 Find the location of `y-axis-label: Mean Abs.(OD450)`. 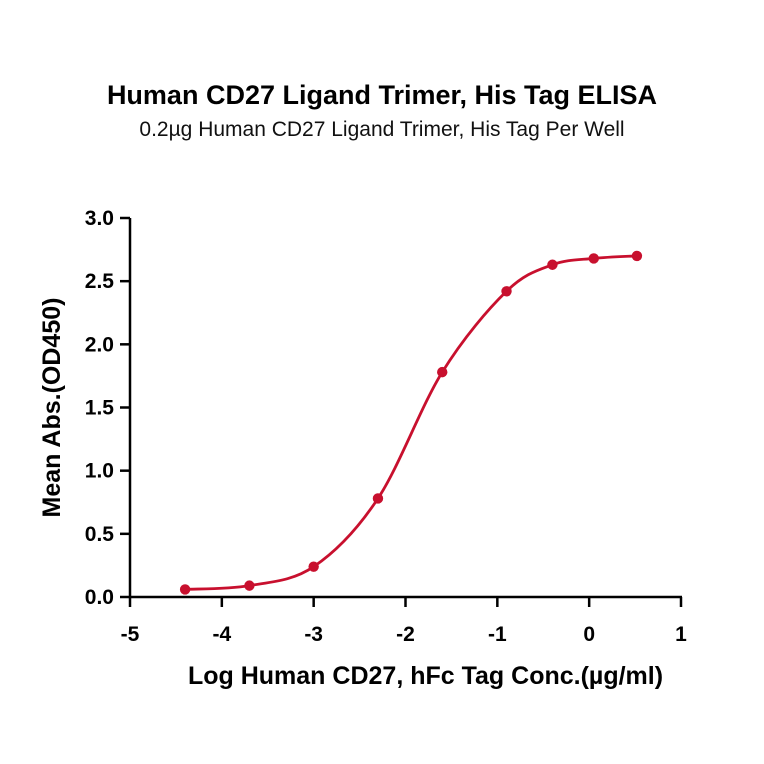

y-axis-label: Mean Abs.(OD450) is located at coordinates (52, 408).